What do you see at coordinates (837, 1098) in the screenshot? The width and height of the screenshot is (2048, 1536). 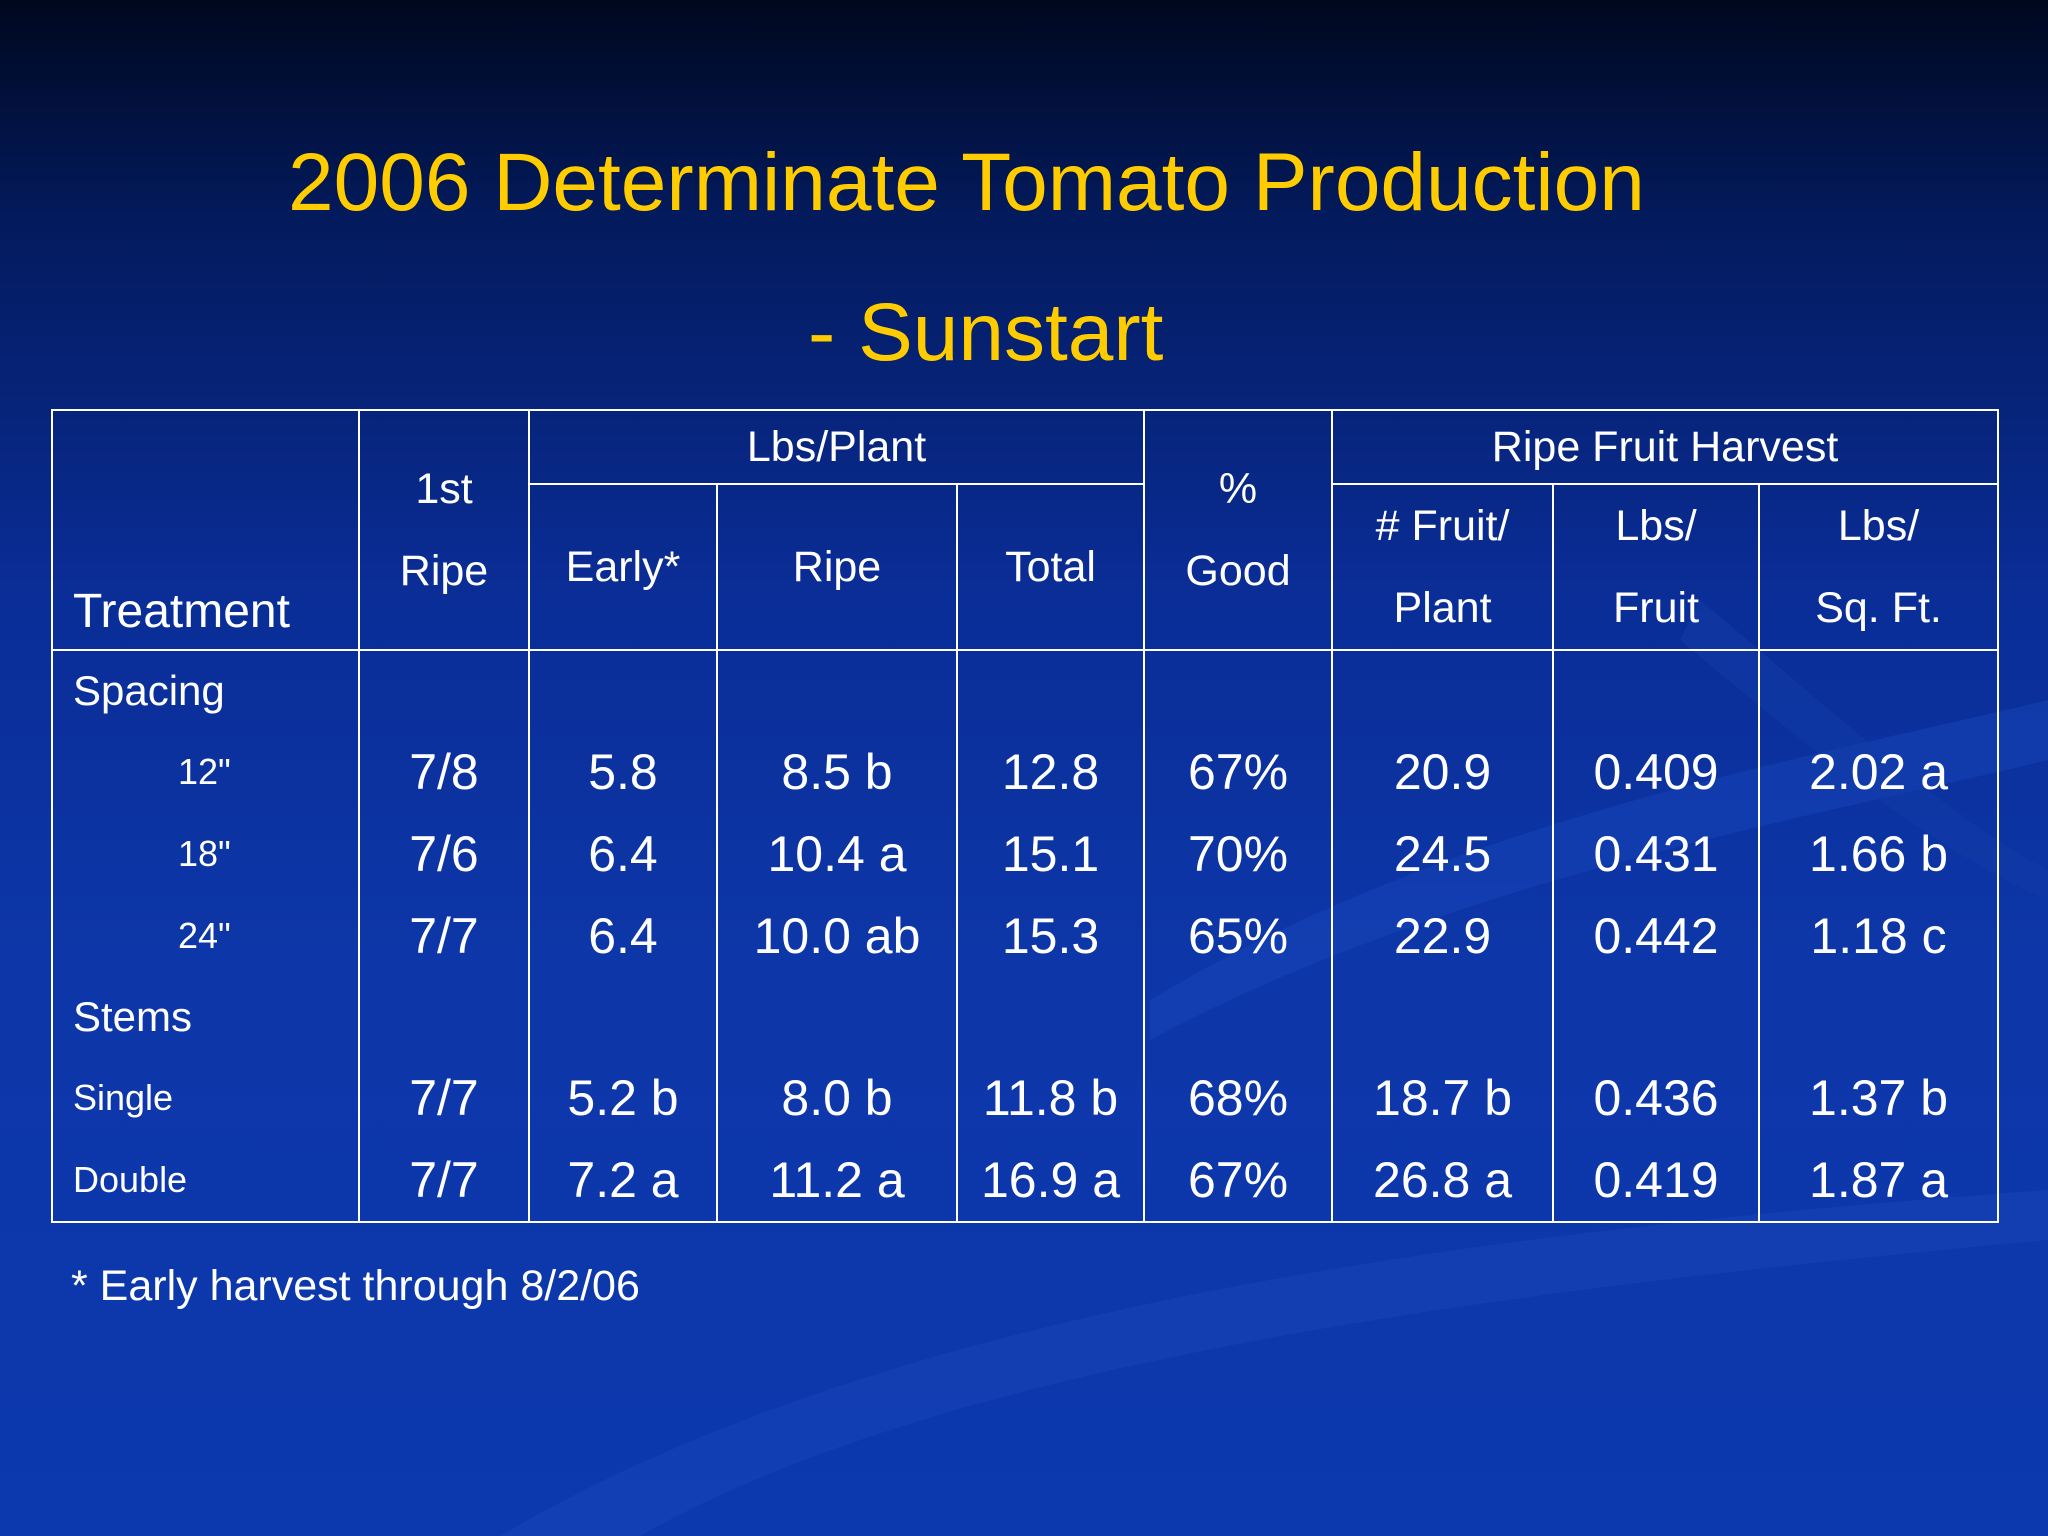 I see `cell-ripe: 8.0 b` at bounding box center [837, 1098].